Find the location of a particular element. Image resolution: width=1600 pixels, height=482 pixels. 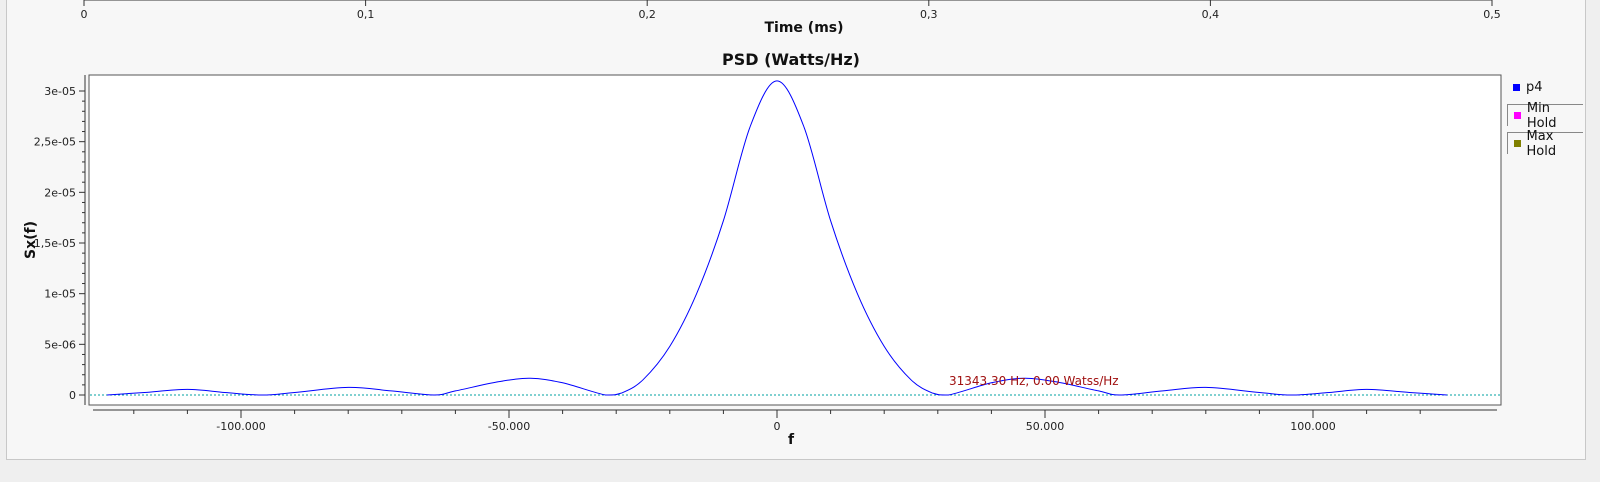

time-axis: 0 0,1 0,2 0,3 0,4 0,5 is located at coordinates (791, 10).